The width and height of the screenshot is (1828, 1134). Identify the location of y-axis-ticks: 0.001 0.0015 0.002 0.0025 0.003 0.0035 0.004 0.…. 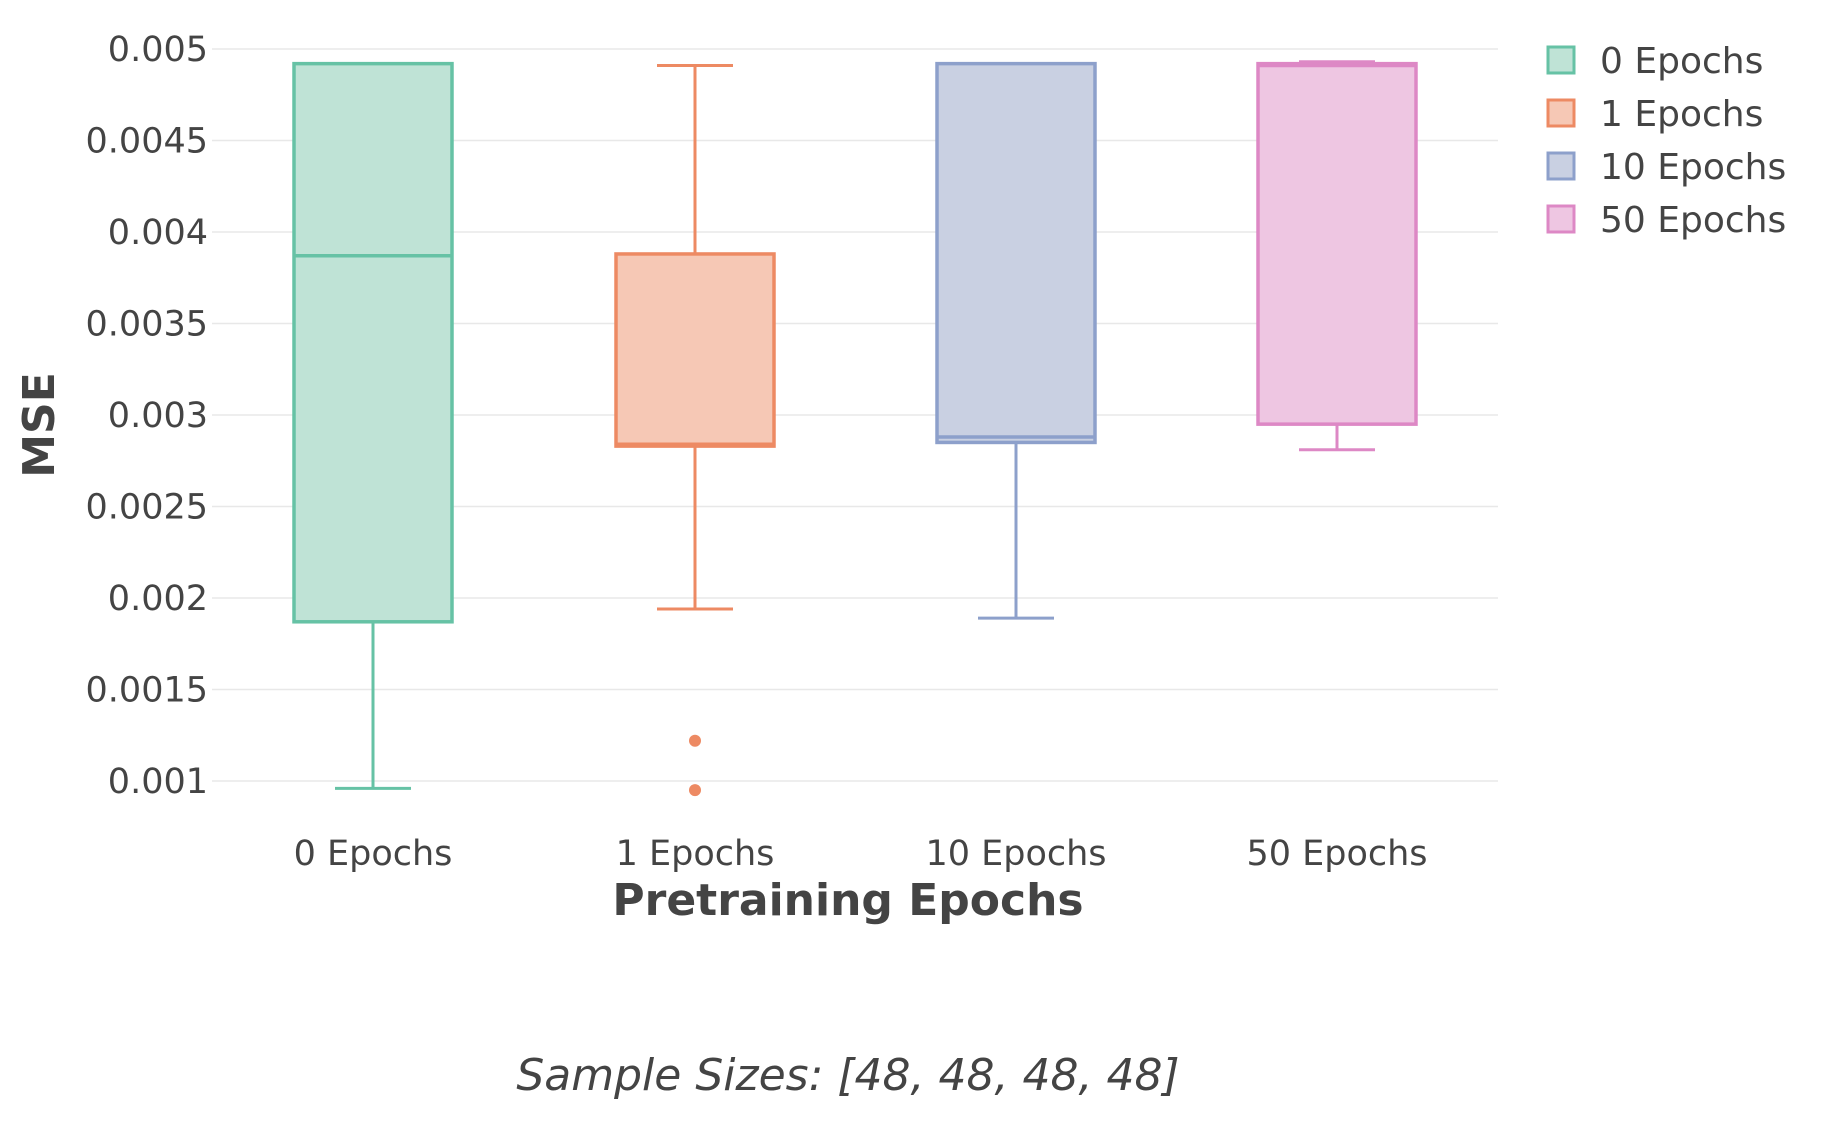
(147, 416).